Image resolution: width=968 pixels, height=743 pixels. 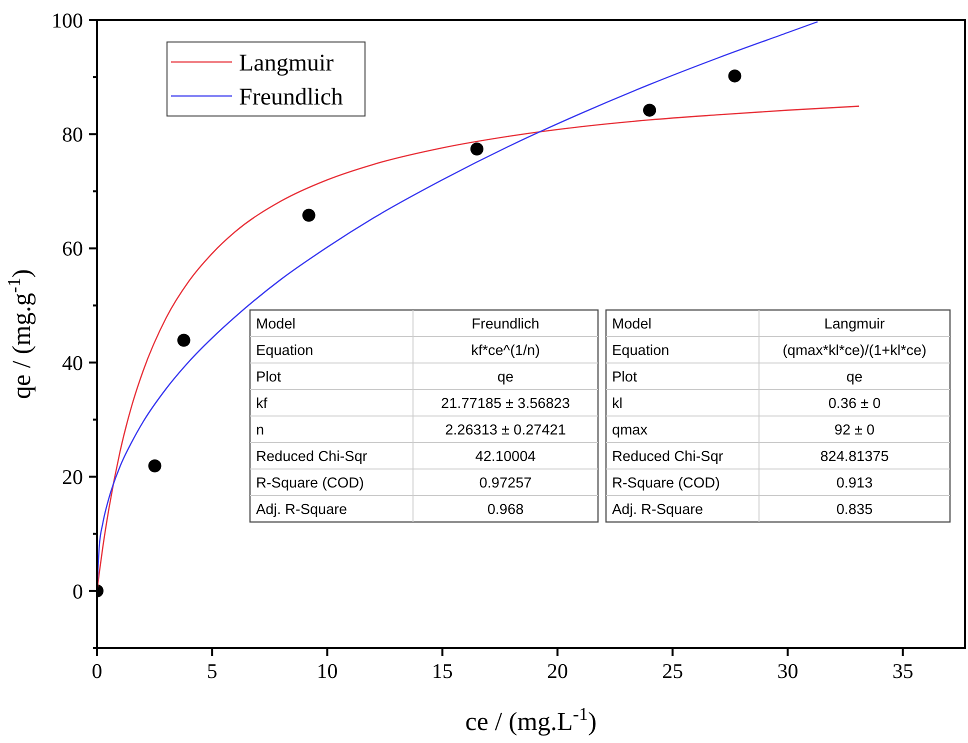 I want to click on annotation: (qmax*kl*ce)/(1+kl*ce), so click(x=854, y=350).